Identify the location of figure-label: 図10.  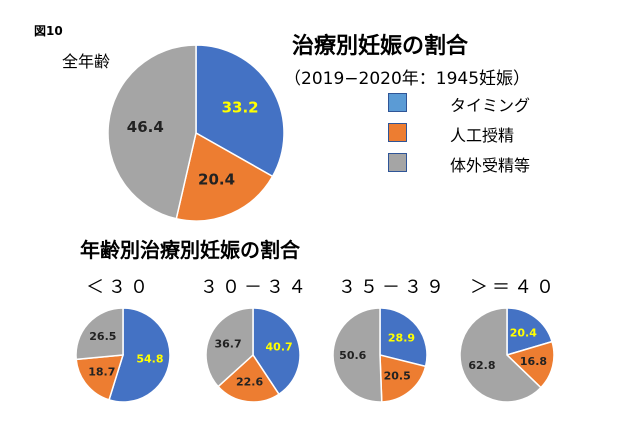
(48, 31).